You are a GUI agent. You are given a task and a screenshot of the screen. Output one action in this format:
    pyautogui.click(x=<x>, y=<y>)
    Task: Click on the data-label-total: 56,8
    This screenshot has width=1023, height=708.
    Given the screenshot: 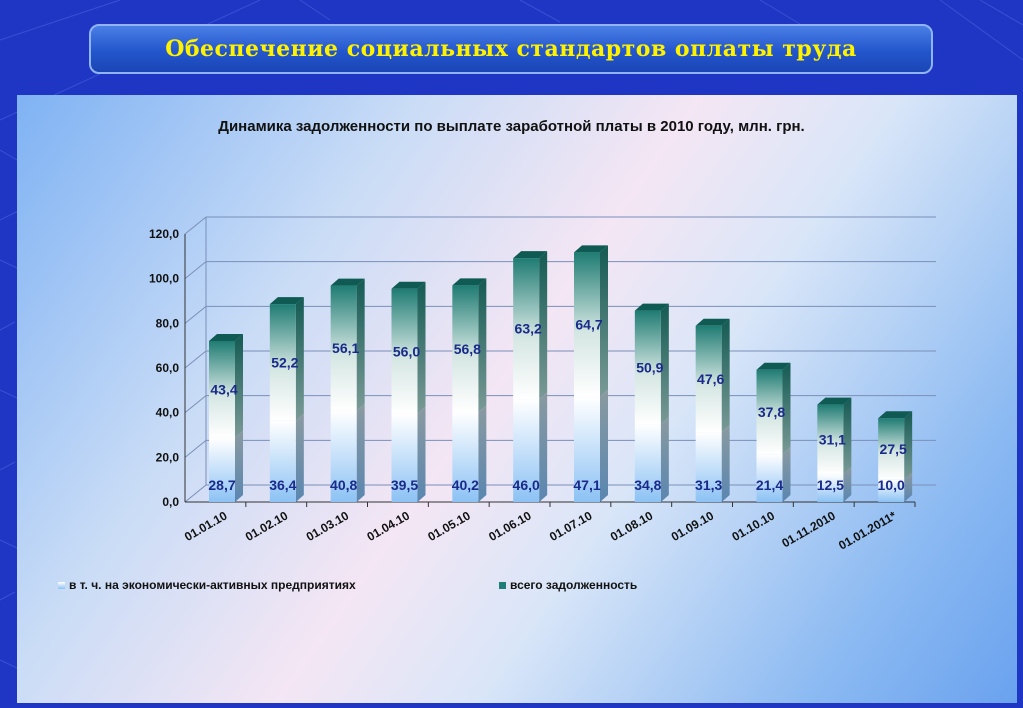 What is the action you would take?
    pyautogui.click(x=467, y=349)
    